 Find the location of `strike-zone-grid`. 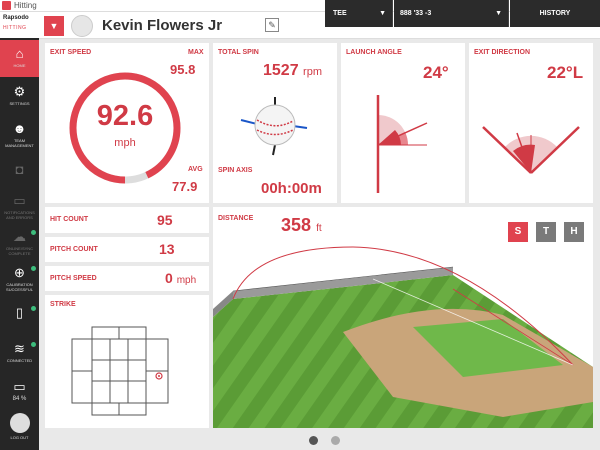

strike-zone-grid is located at coordinates (120, 371).